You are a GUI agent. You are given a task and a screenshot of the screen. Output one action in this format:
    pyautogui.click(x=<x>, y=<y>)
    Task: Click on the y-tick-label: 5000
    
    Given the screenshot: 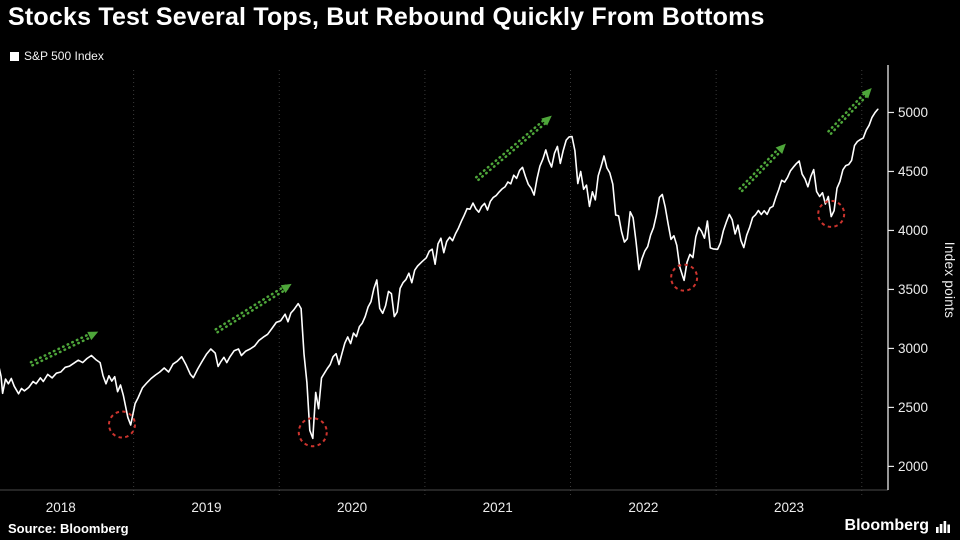 What is the action you would take?
    pyautogui.click(x=913, y=112)
    